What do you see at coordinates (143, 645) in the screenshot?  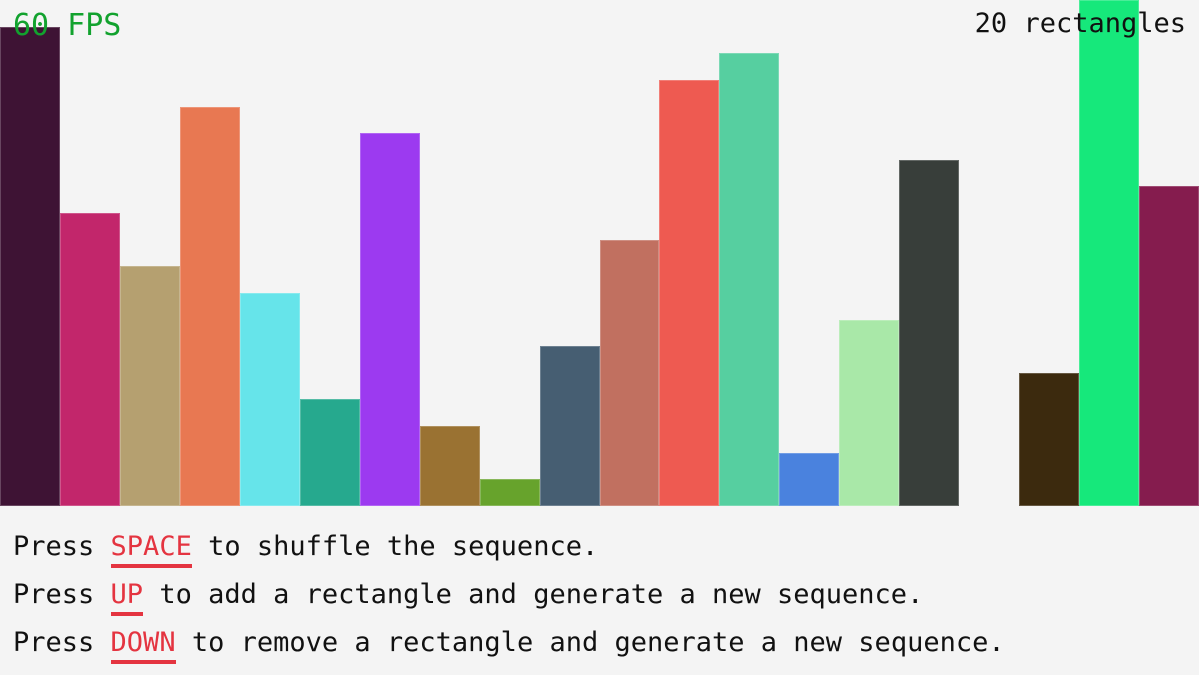 I see `key-down-label: DOWN` at bounding box center [143, 645].